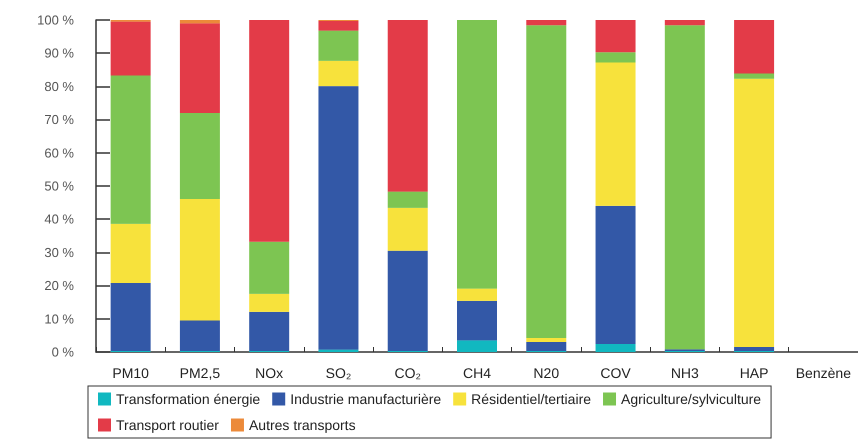 This screenshot has height=448, width=866. Describe the element at coordinates (59, 286) in the screenshot. I see `y-tick-label: 20 %` at that location.